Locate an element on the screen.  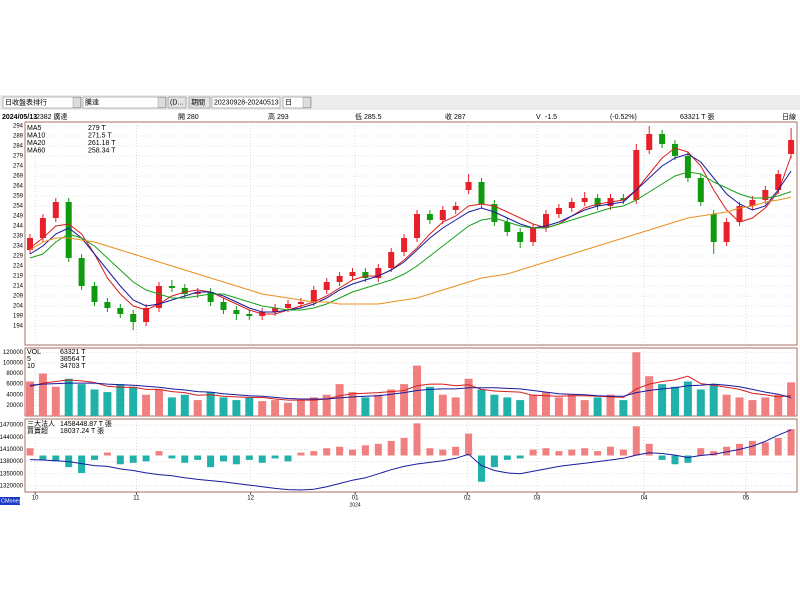
y-tick-label: 244 is located at coordinates (18, 227).